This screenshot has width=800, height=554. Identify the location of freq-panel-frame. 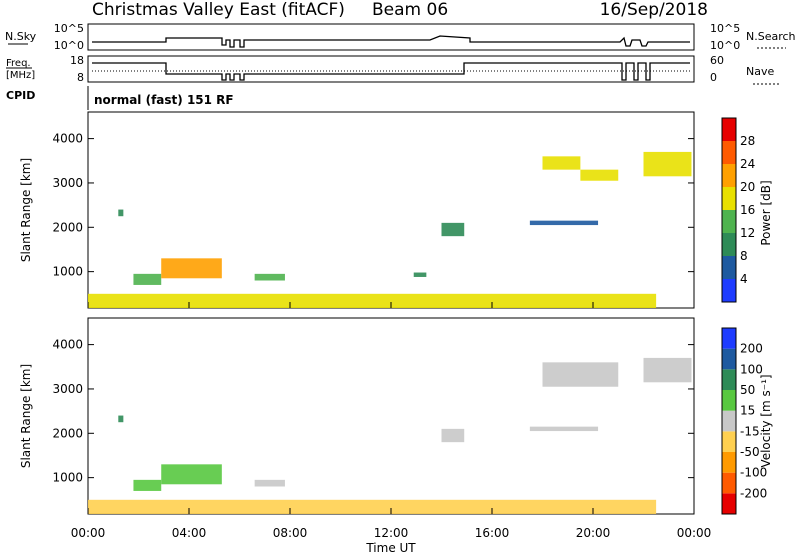
(391, 69).